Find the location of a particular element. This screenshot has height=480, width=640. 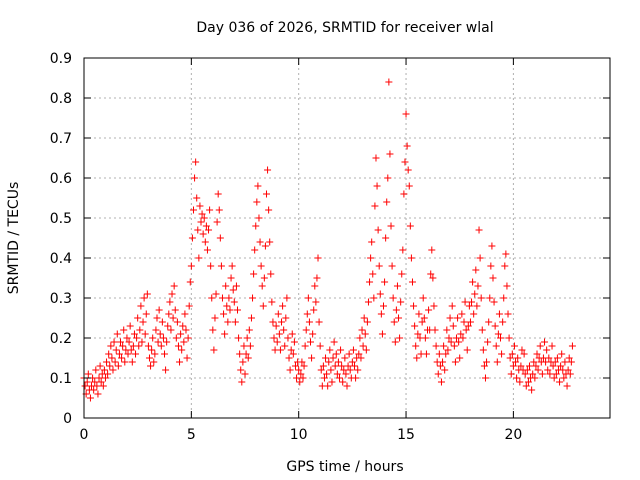

x-axis-label: GPS time / hours is located at coordinates (344, 467).